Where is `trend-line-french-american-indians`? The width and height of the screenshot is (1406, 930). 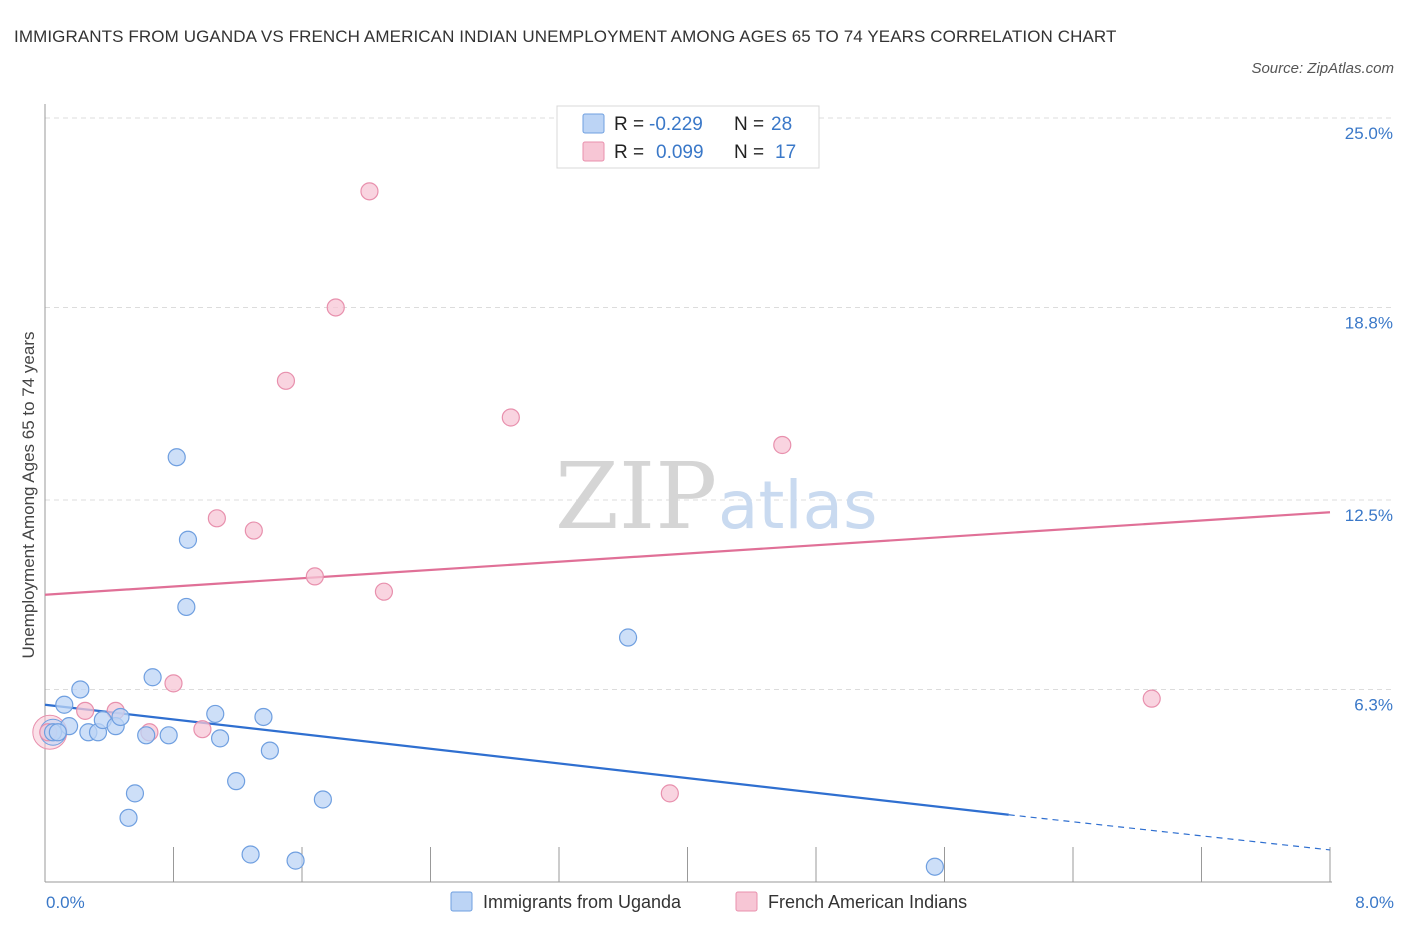 trend-line-french-american-indians is located at coordinates (687, 553).